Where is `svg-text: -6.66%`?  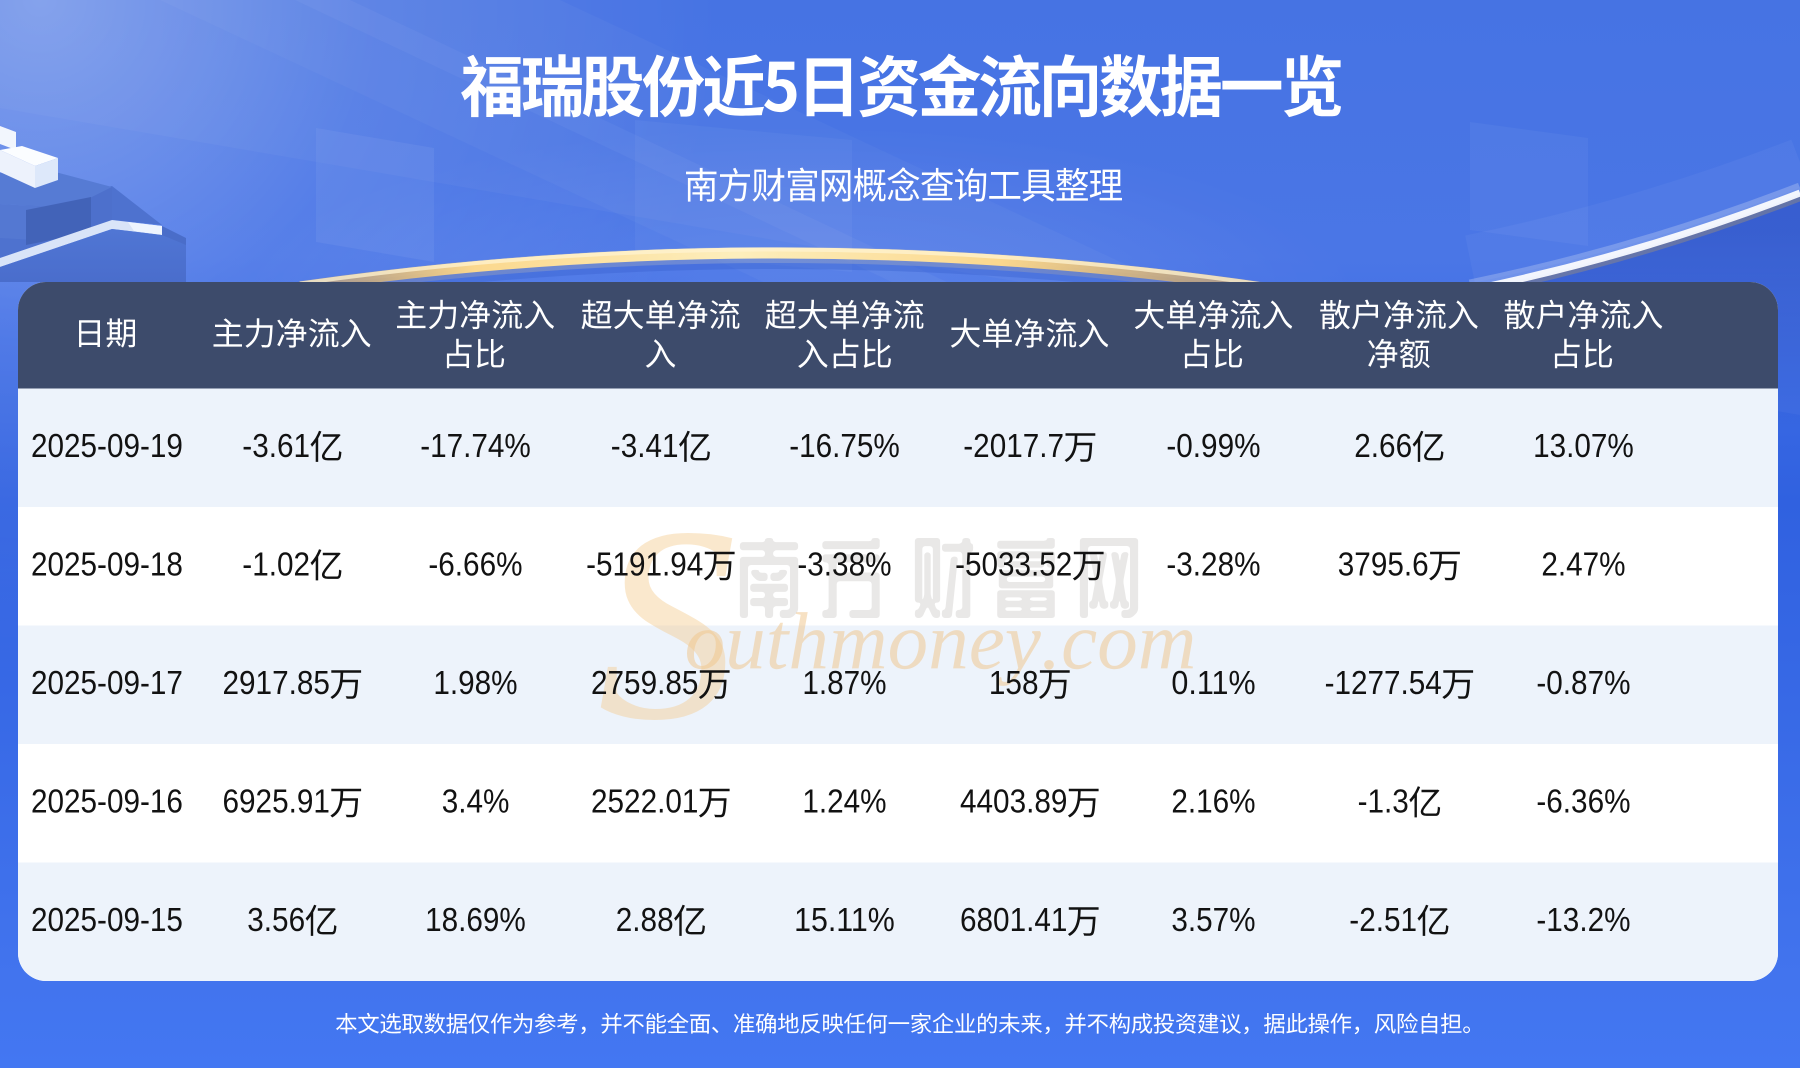
svg-text: -6.66% is located at coordinates (475, 564).